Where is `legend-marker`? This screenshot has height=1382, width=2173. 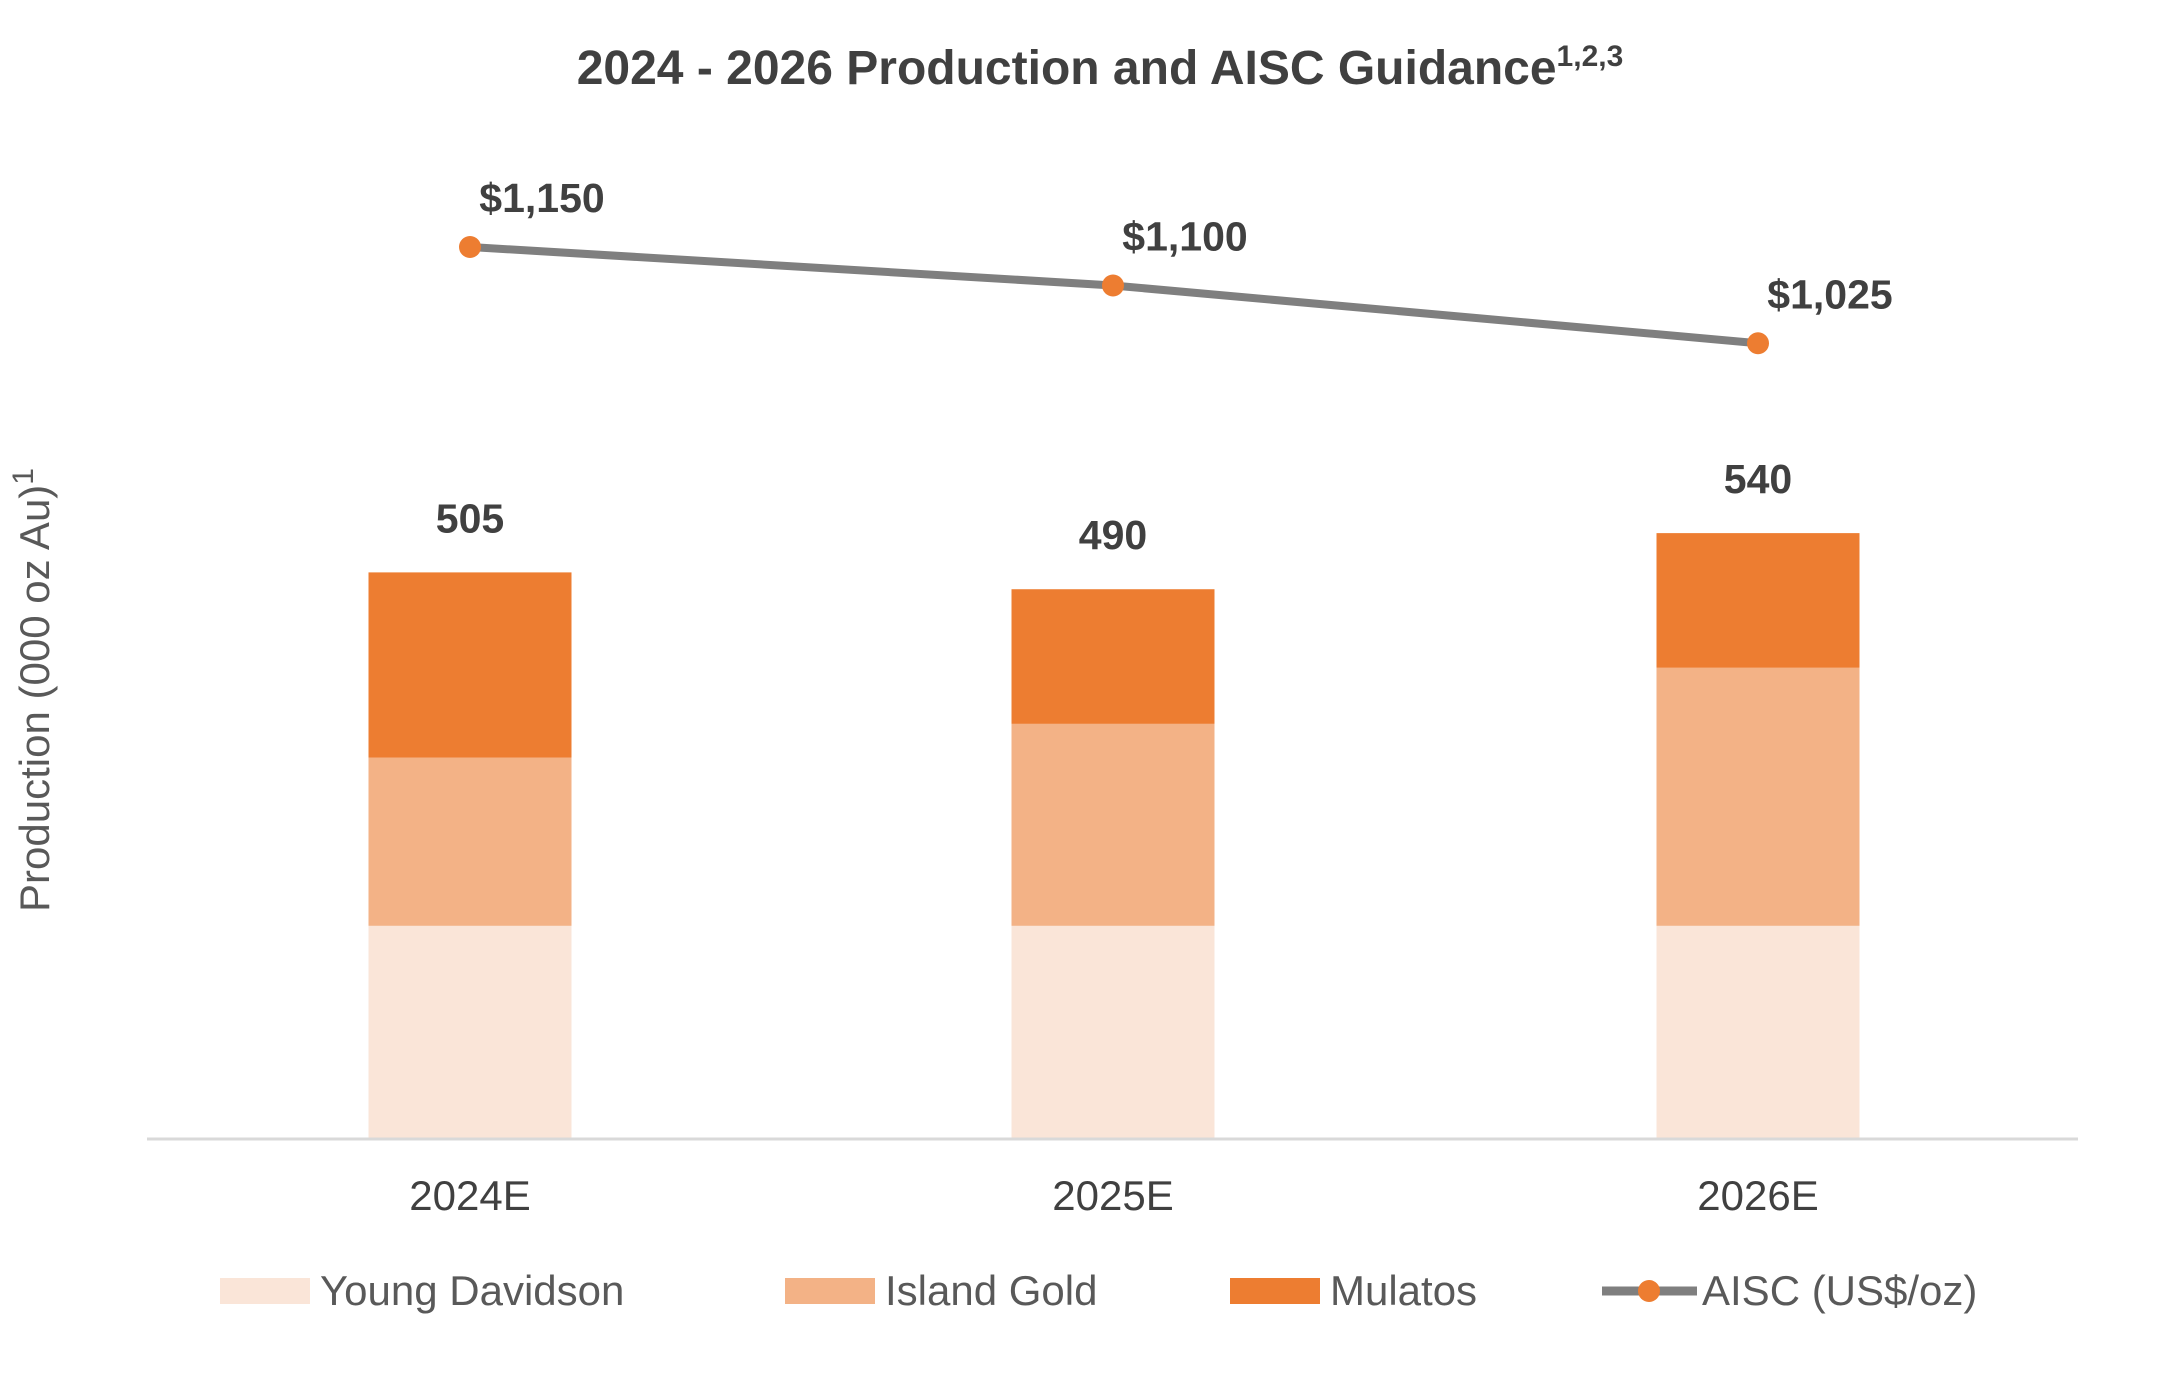 legend-marker is located at coordinates (1649, 1291).